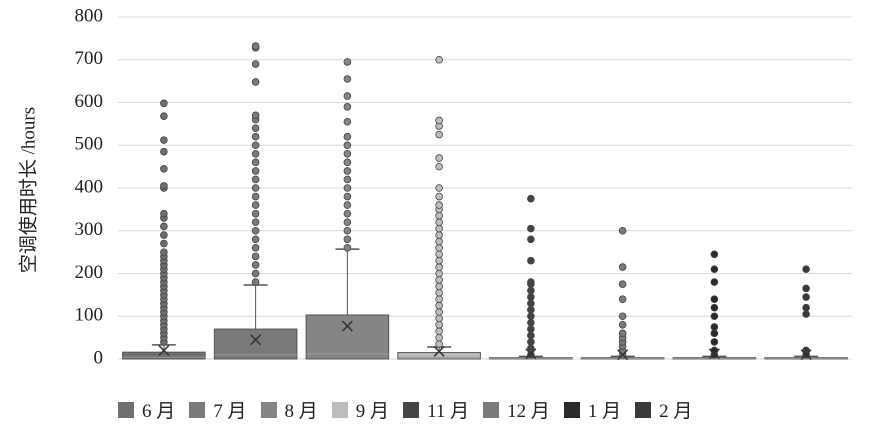 This screenshot has height=444, width=881. Describe the element at coordinates (528, 411) in the screenshot. I see `legend-label: 12 月` at that location.